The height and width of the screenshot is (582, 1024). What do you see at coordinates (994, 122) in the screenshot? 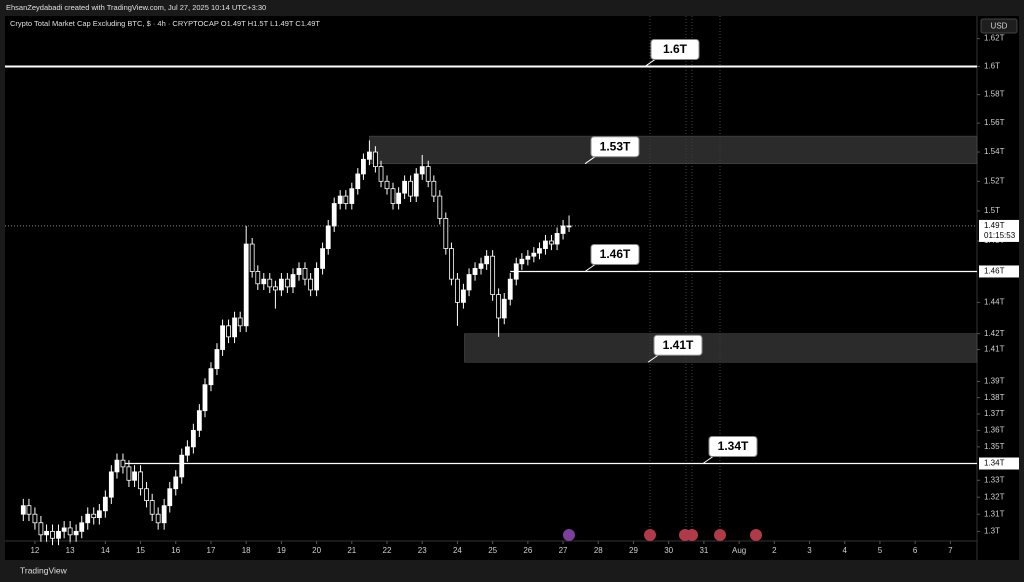
I see `y-tick-label: 1.56T` at bounding box center [994, 122].